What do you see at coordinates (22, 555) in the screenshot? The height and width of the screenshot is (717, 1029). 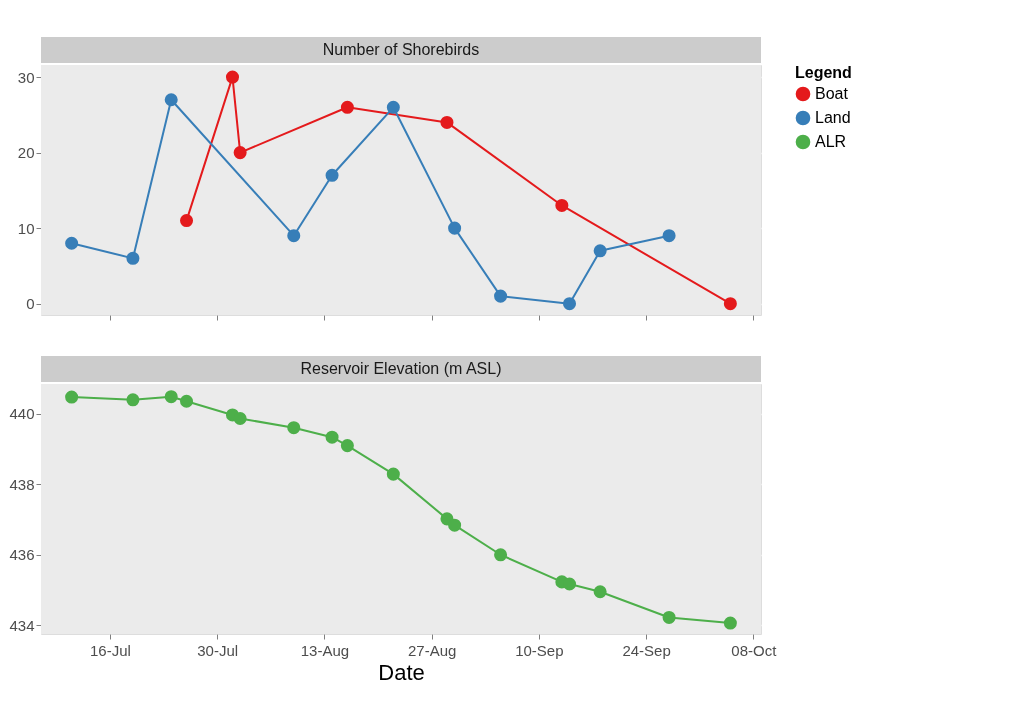 I see `y-tick-label: 436` at bounding box center [22, 555].